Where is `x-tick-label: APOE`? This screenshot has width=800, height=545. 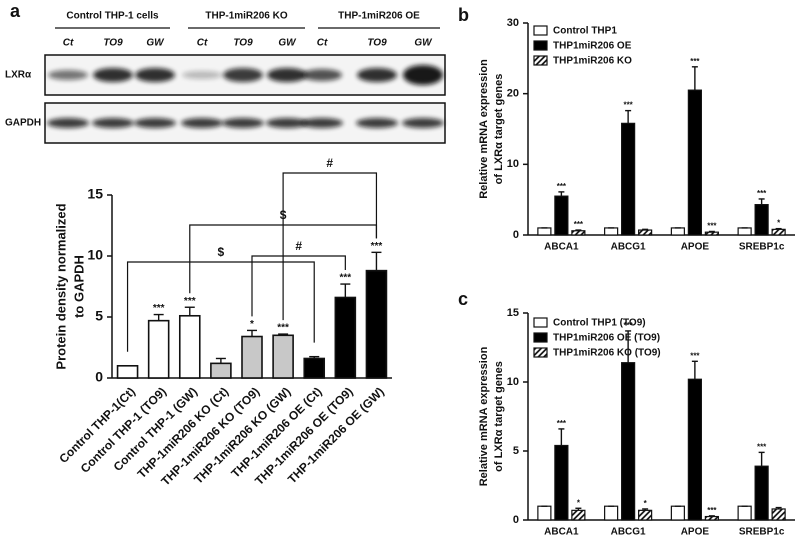
x-tick-label: APOE is located at coordinates (695, 247).